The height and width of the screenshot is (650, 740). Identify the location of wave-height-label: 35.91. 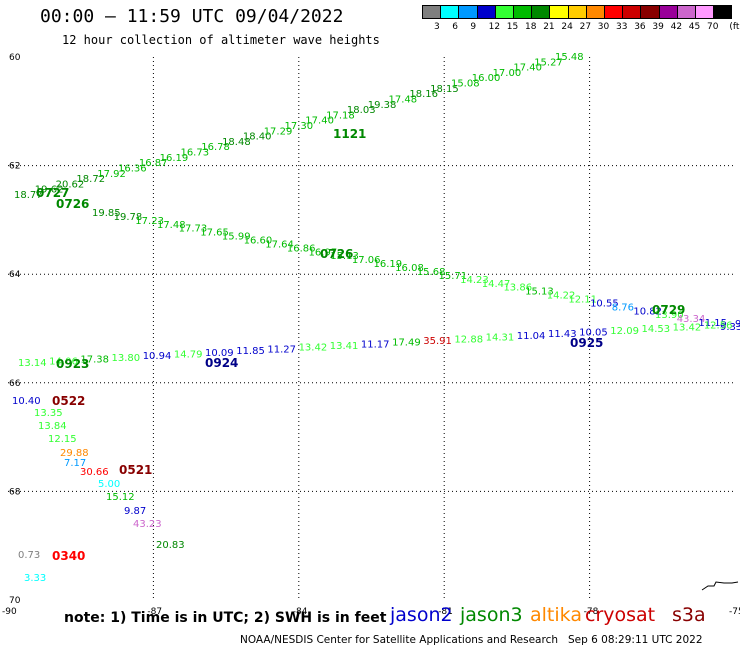
(437, 341).